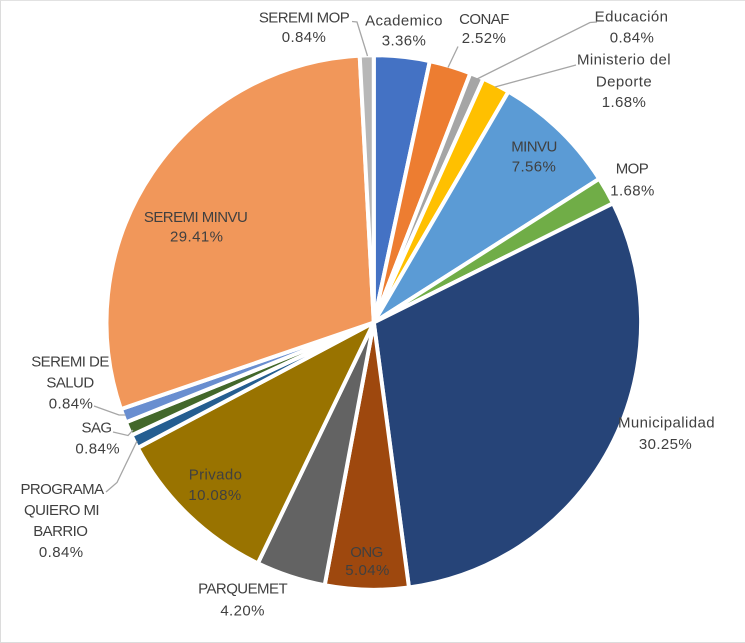 The image size is (745, 643). What do you see at coordinates (624, 59) in the screenshot?
I see `svg-text: Ministerio del` at bounding box center [624, 59].